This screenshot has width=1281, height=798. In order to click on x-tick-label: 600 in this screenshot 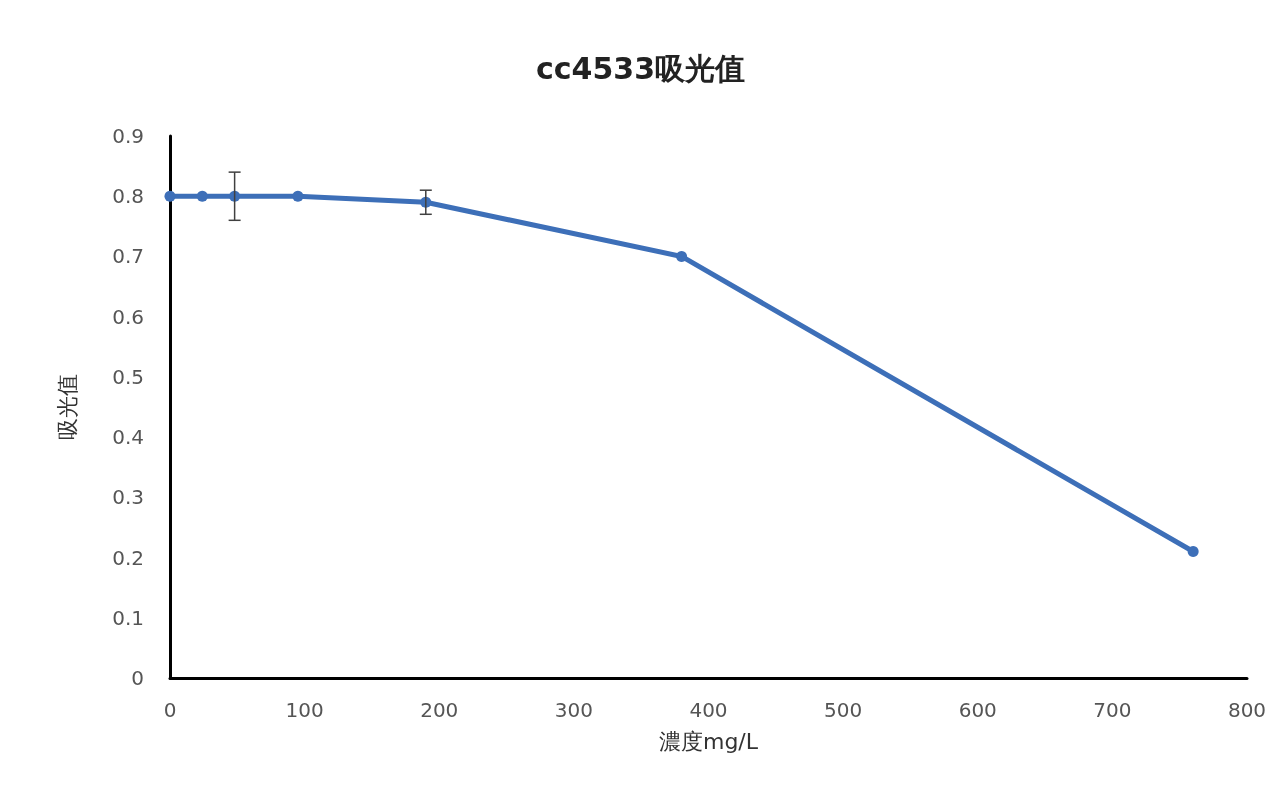, I will do `click(977, 710)`.